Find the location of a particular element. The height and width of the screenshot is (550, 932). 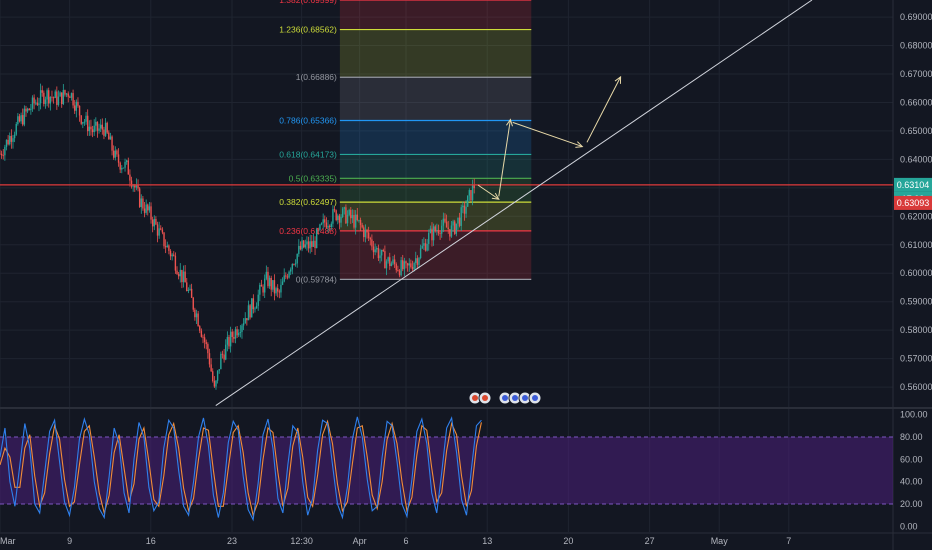

price-tick-label: 0.69000 is located at coordinates (916, 17).